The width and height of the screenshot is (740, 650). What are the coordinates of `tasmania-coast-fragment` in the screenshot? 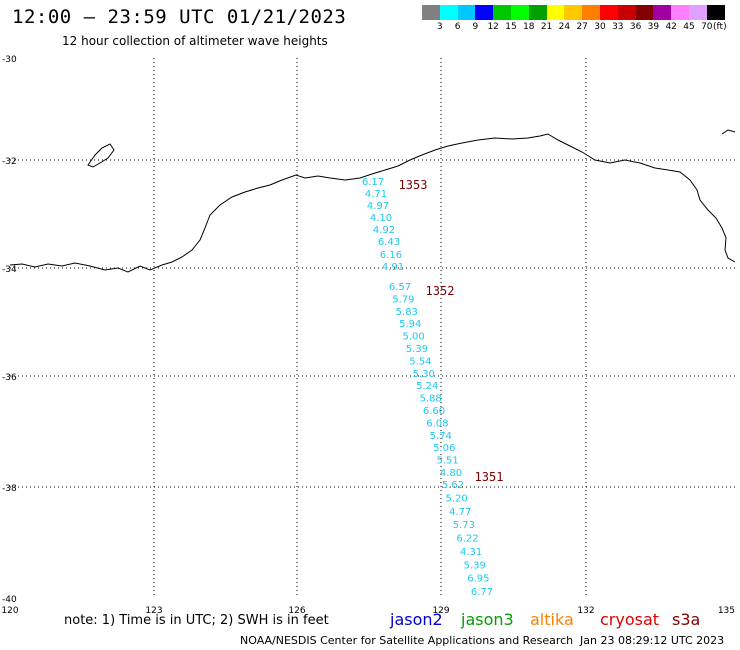 It's located at (728, 132).